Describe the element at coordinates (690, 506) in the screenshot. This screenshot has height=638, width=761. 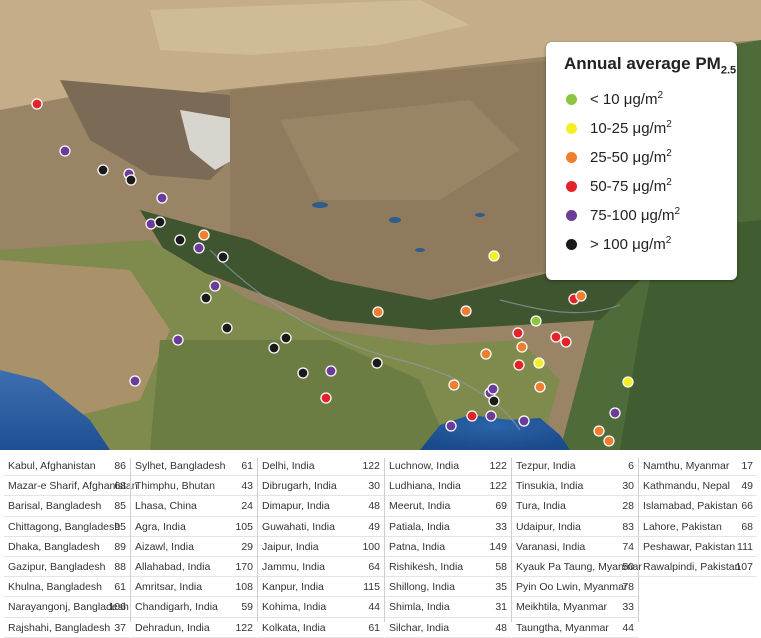
I see `city-name: Islamabad, Pakistan` at that location.